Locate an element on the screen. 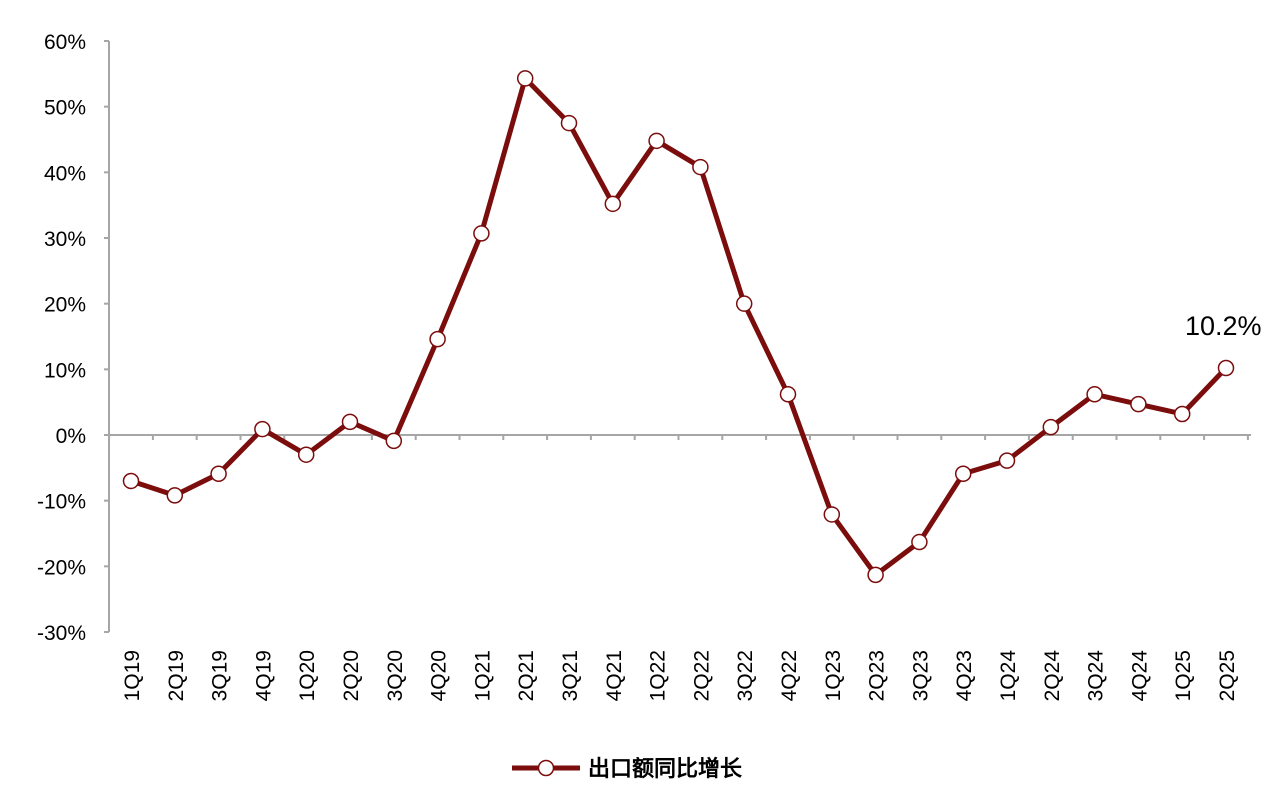 This screenshot has height=792, width=1287. x-tick-label: 1Q20 is located at coordinates (307, 675).